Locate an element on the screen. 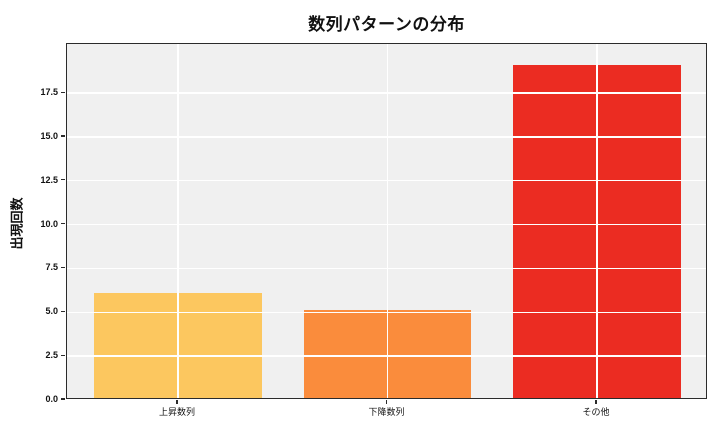 Image resolution: width=720 pixels, height=432 pixels. x-tick-label: その他 is located at coordinates (596, 412).